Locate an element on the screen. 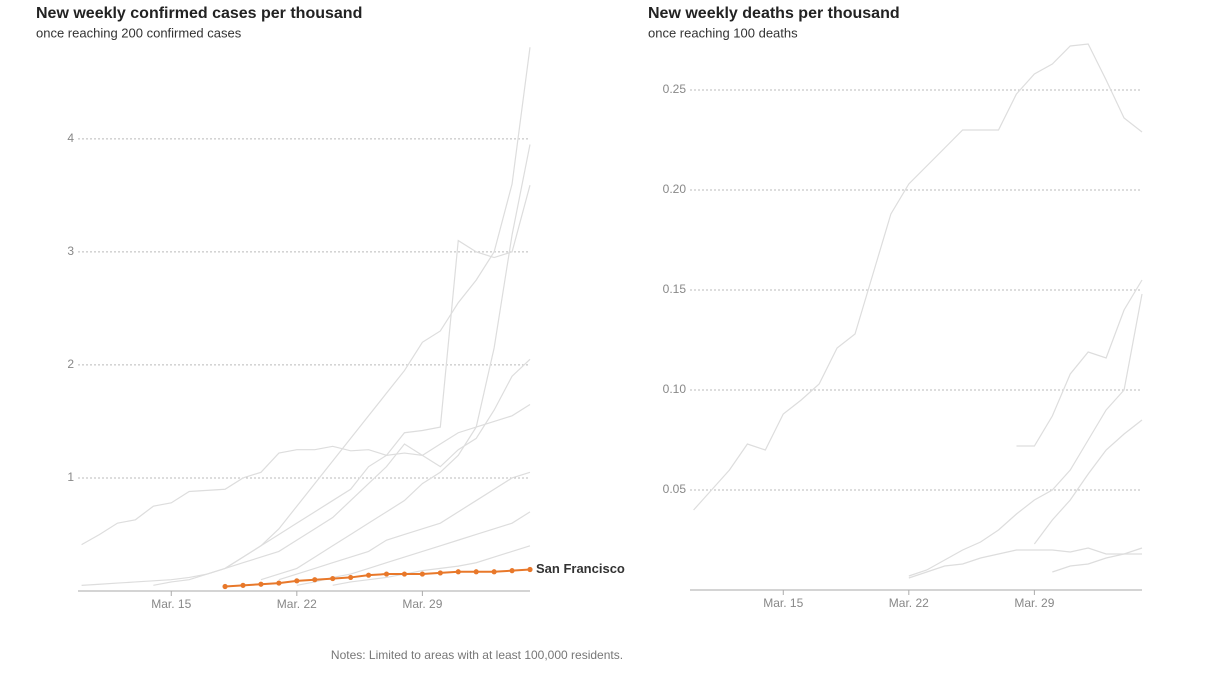 The height and width of the screenshot is (678, 1217). chart-subtitle: once reaching 200 confirmed cases is located at coordinates (139, 32).